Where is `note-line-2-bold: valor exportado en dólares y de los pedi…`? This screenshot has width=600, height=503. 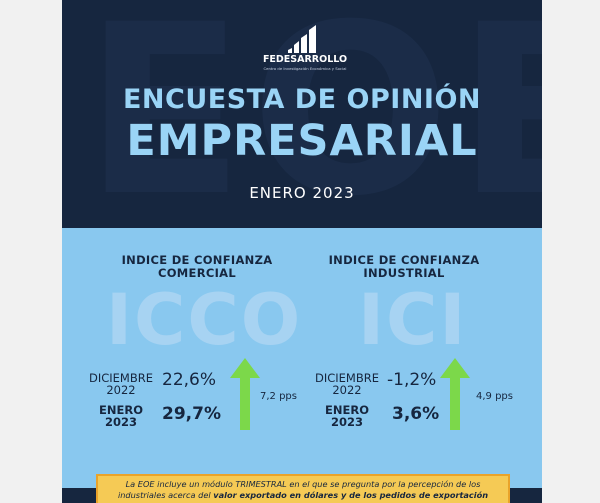
note-line-2-bold: valor exportado en dólares y de los pedi… is located at coordinates (351, 495).